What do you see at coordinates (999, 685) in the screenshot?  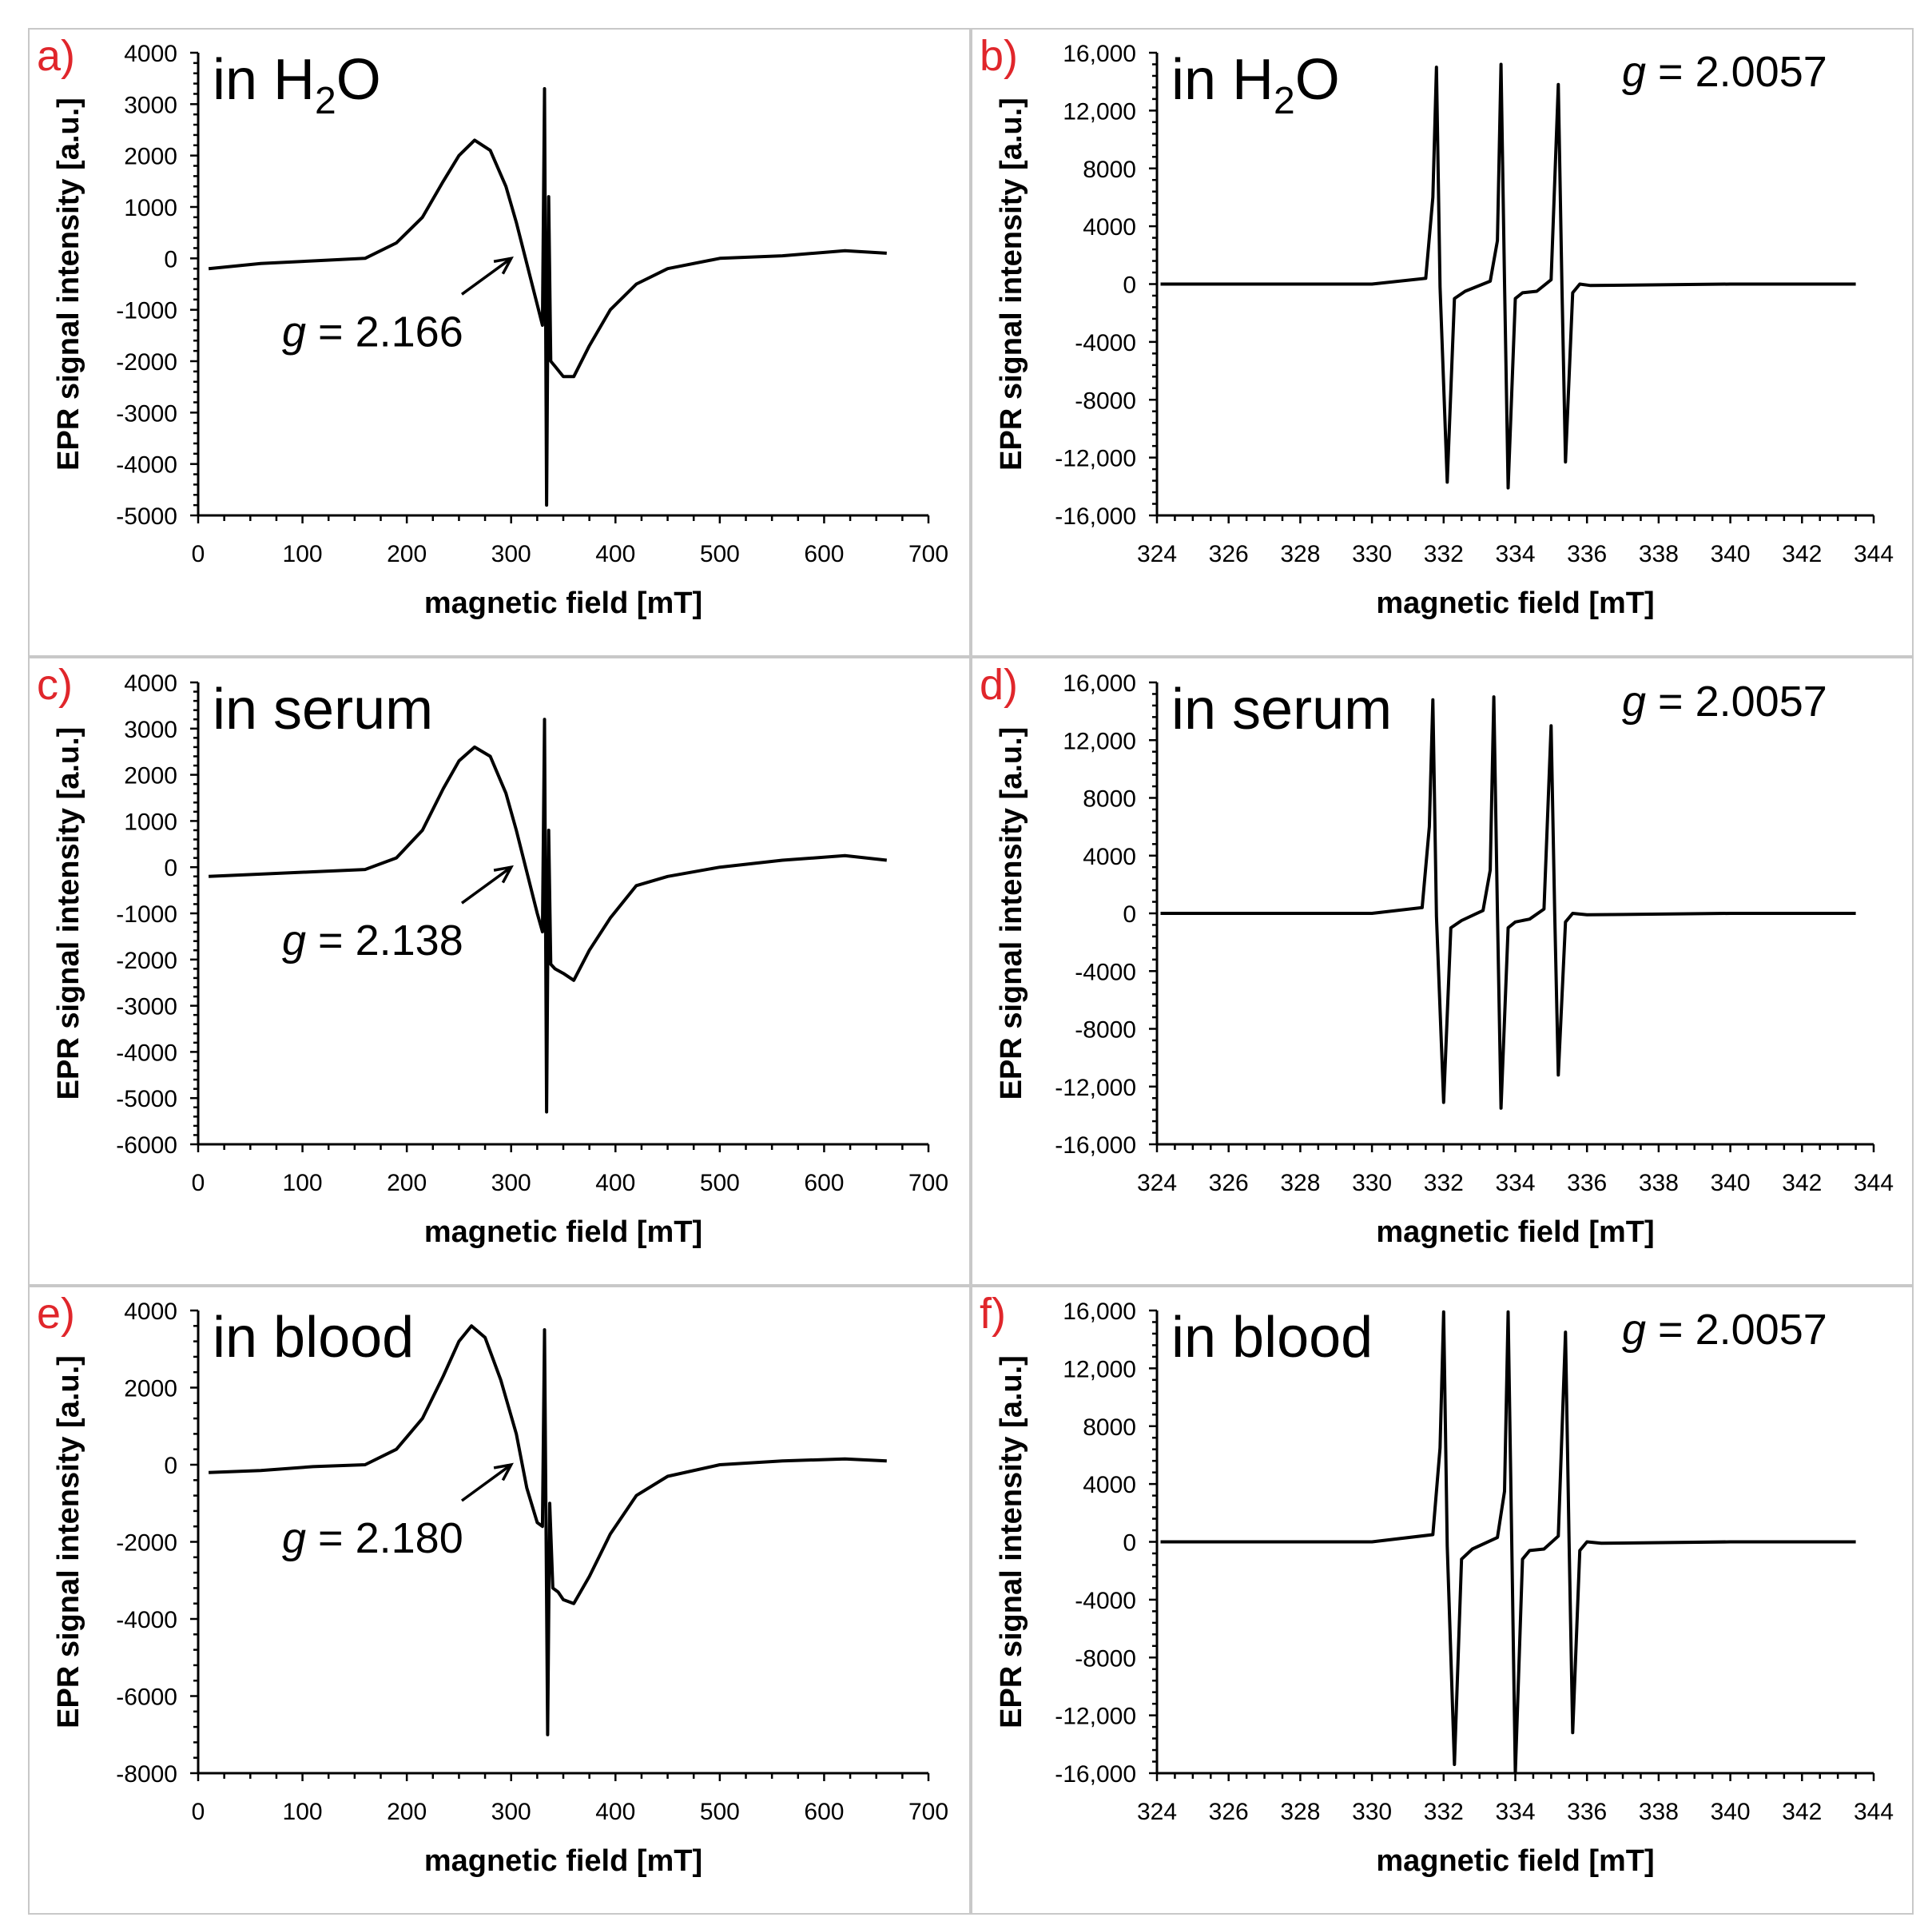 I see `panel-label: d)` at bounding box center [999, 685].